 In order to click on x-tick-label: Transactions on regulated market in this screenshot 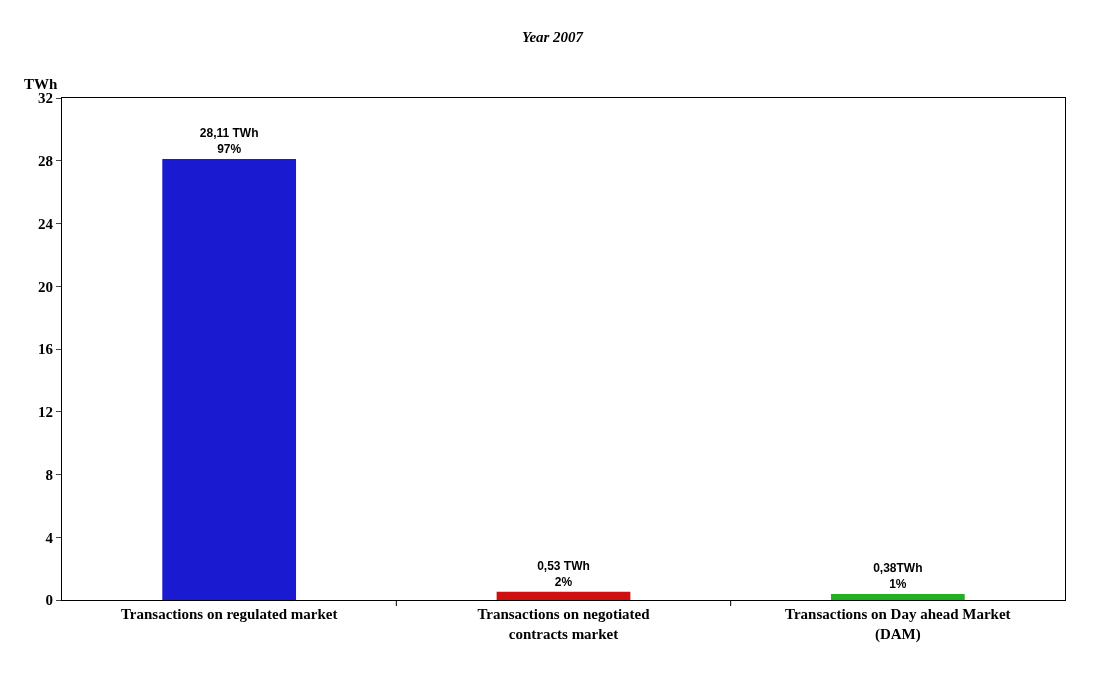, I will do `click(229, 614)`.